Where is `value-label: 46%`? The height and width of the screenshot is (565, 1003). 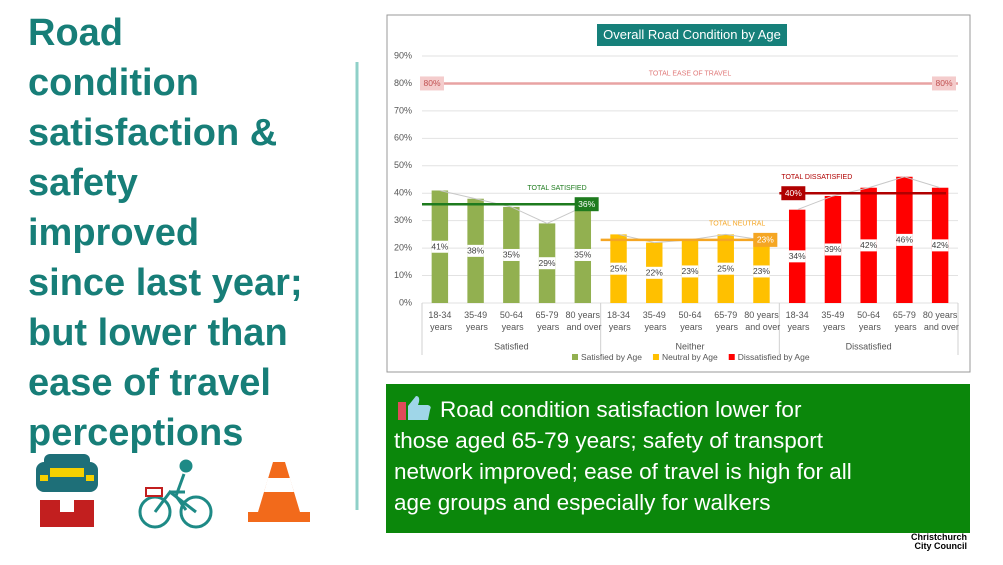 value-label: 46% is located at coordinates (904, 240).